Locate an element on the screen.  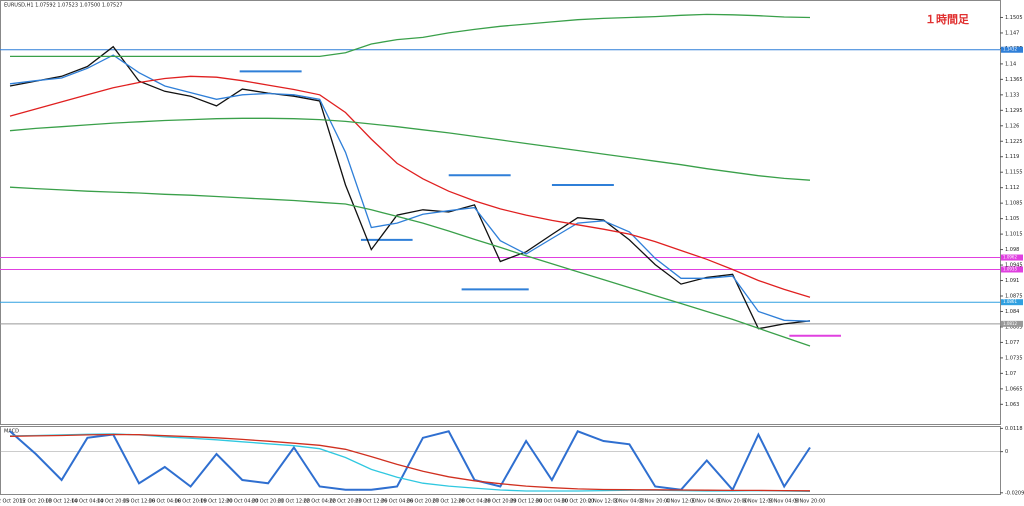
x-tick-label: 19 Oct 12:00 is located at coordinates (216, 502).